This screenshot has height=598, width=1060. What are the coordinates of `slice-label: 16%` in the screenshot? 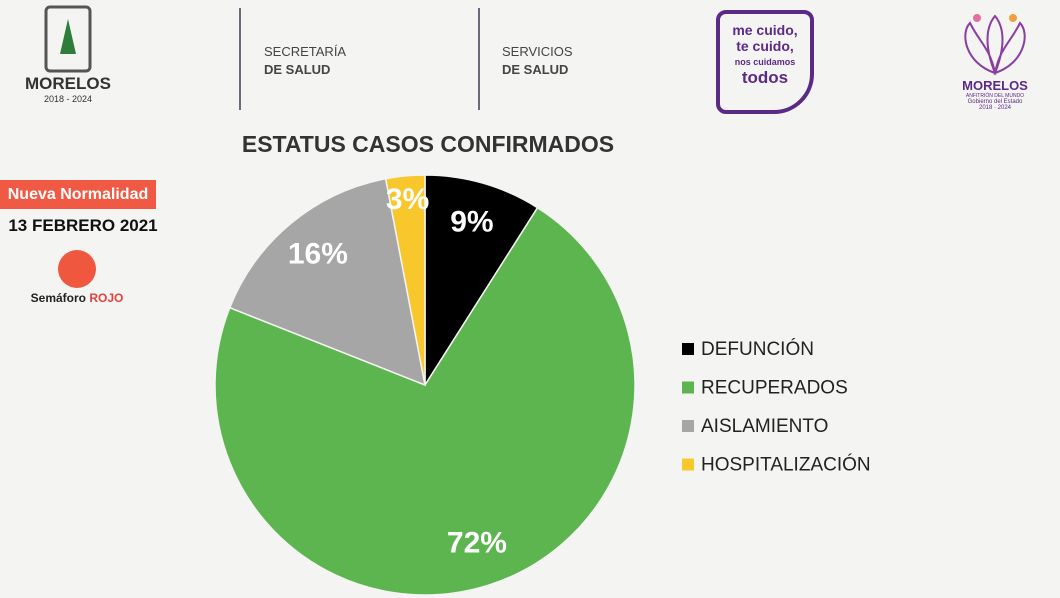 It's located at (318, 253).